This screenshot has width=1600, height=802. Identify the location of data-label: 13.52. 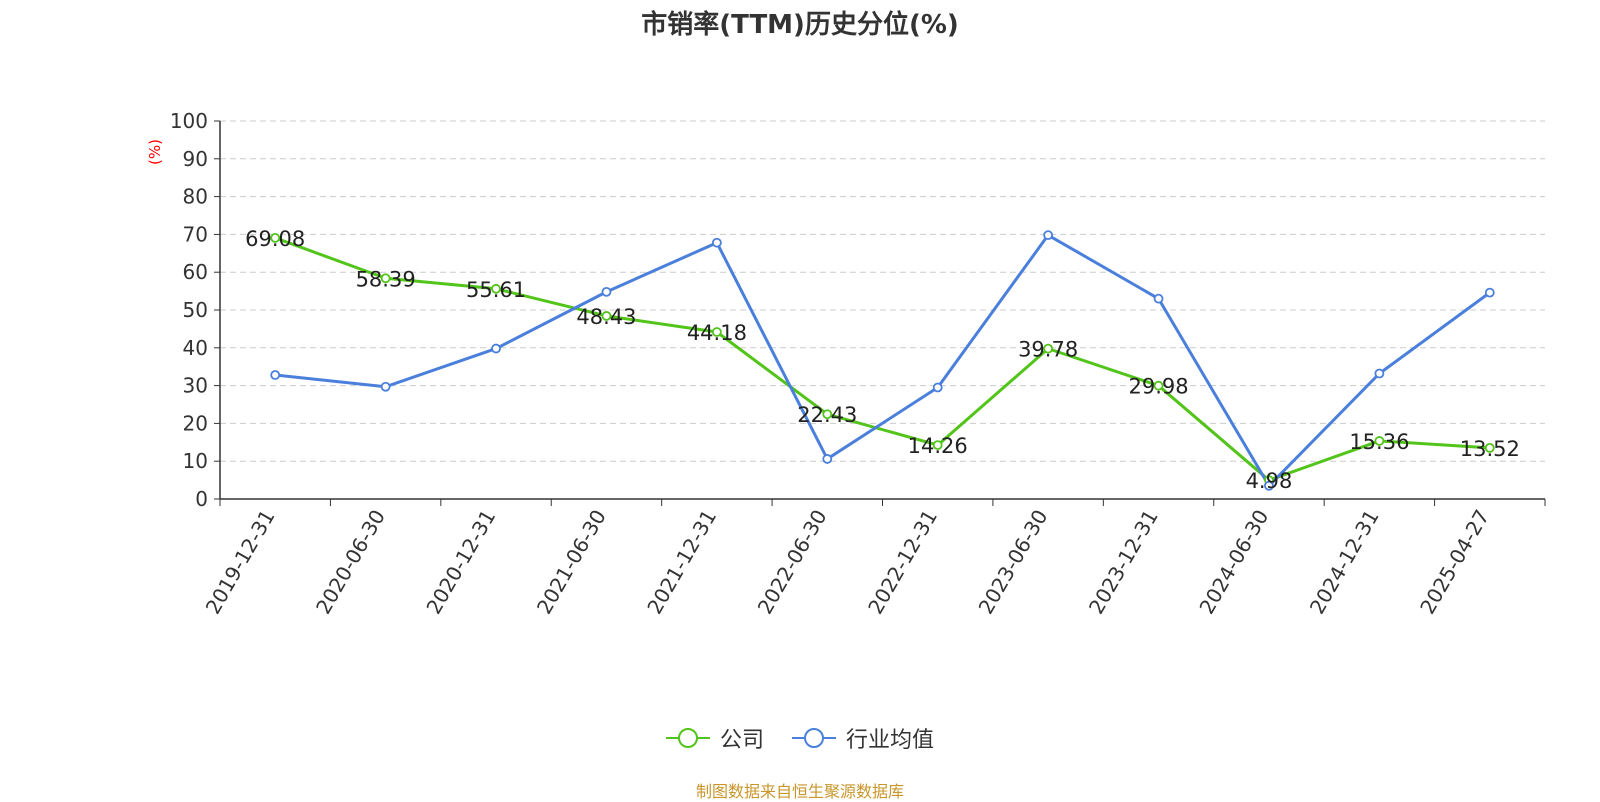
(1490, 449).